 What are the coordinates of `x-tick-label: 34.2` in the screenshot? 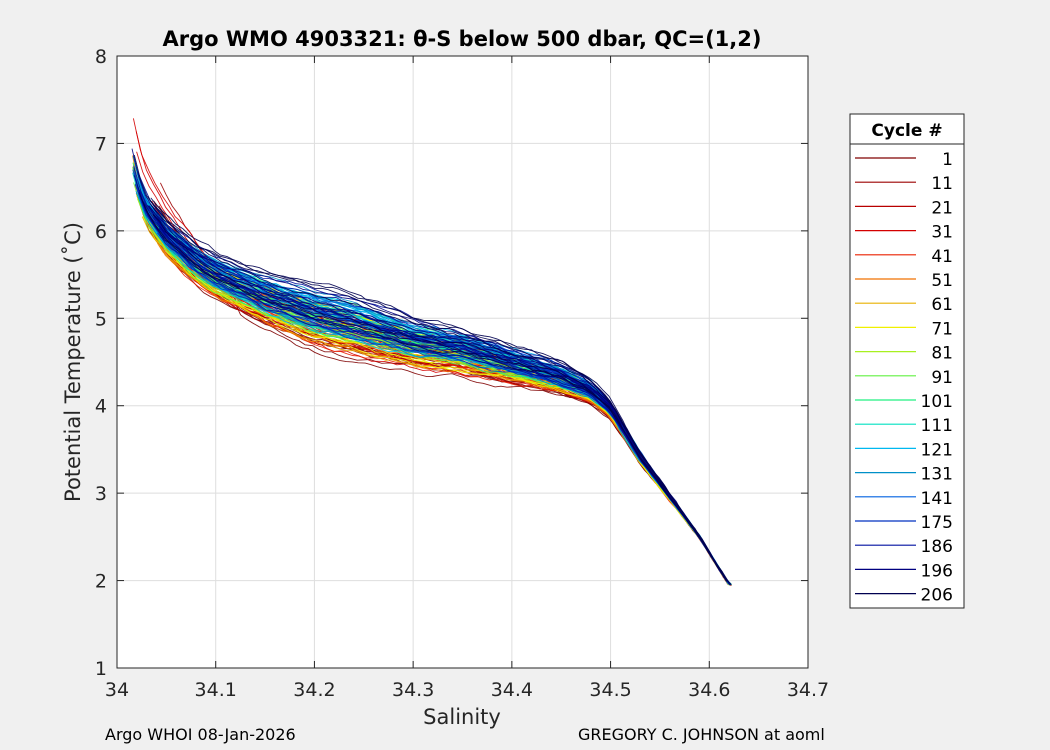 It's located at (314, 690).